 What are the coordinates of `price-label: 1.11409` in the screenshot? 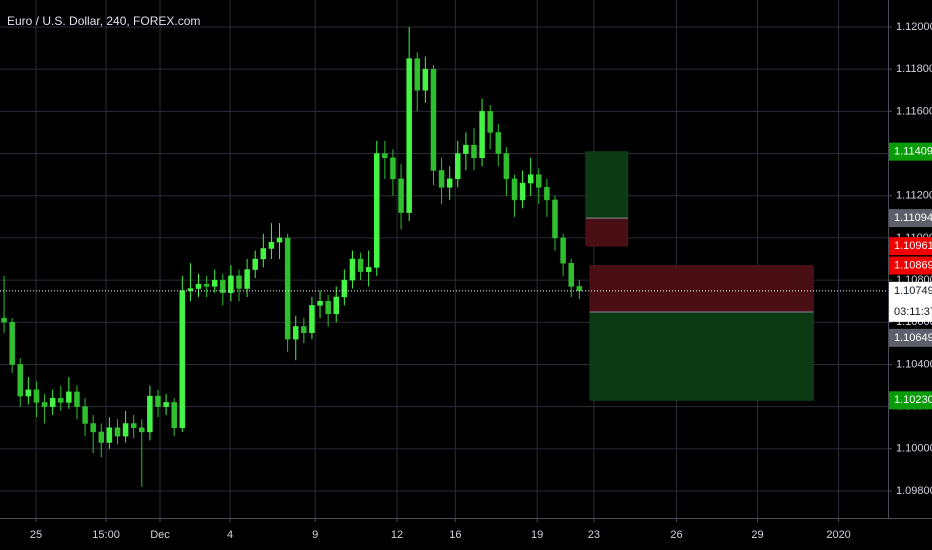 It's located at (913, 152).